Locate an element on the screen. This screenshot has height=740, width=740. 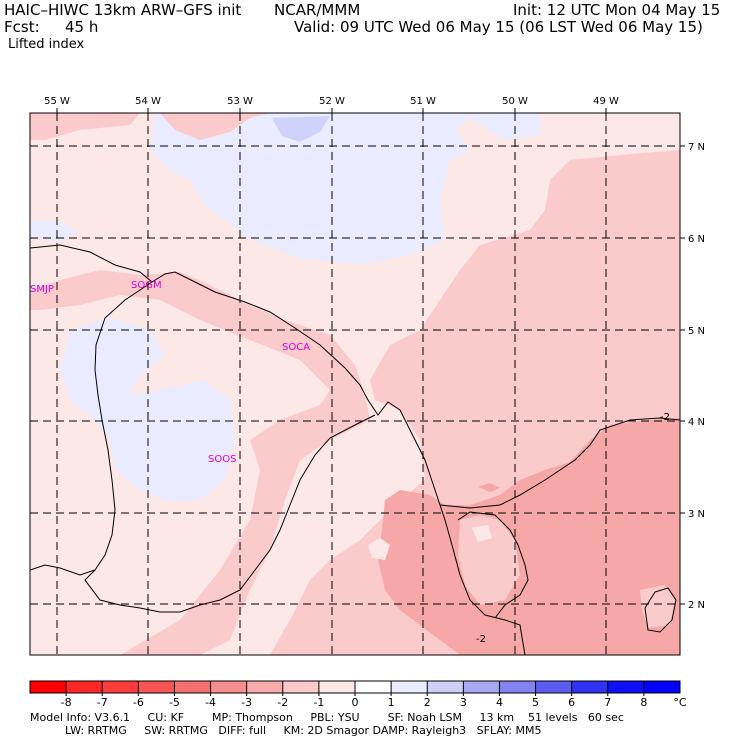
island-outline is located at coordinates (660, 610).